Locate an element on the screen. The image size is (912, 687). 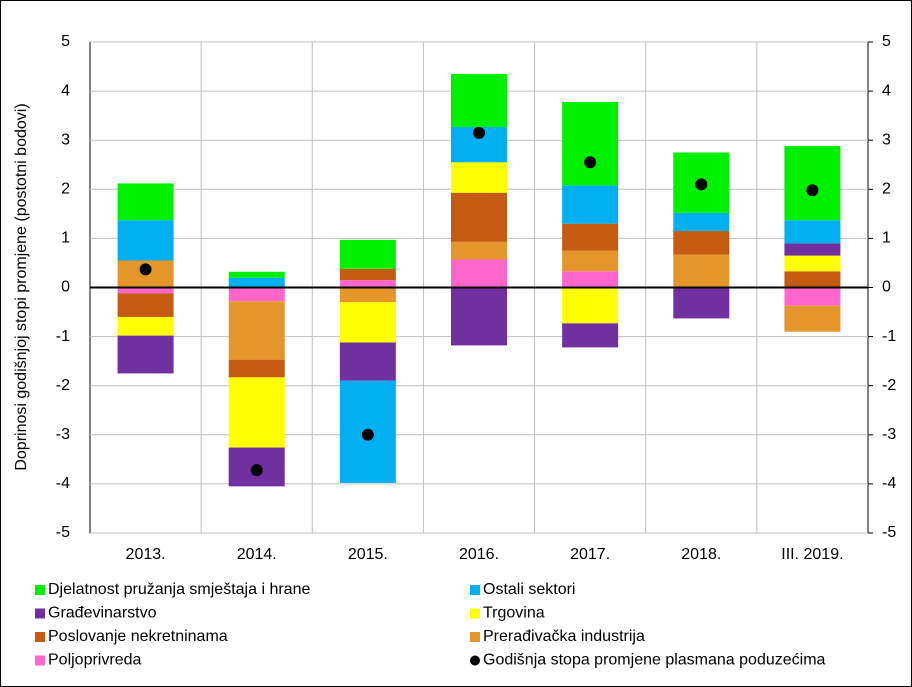
y2-tick-label: 0 is located at coordinates (886, 287).